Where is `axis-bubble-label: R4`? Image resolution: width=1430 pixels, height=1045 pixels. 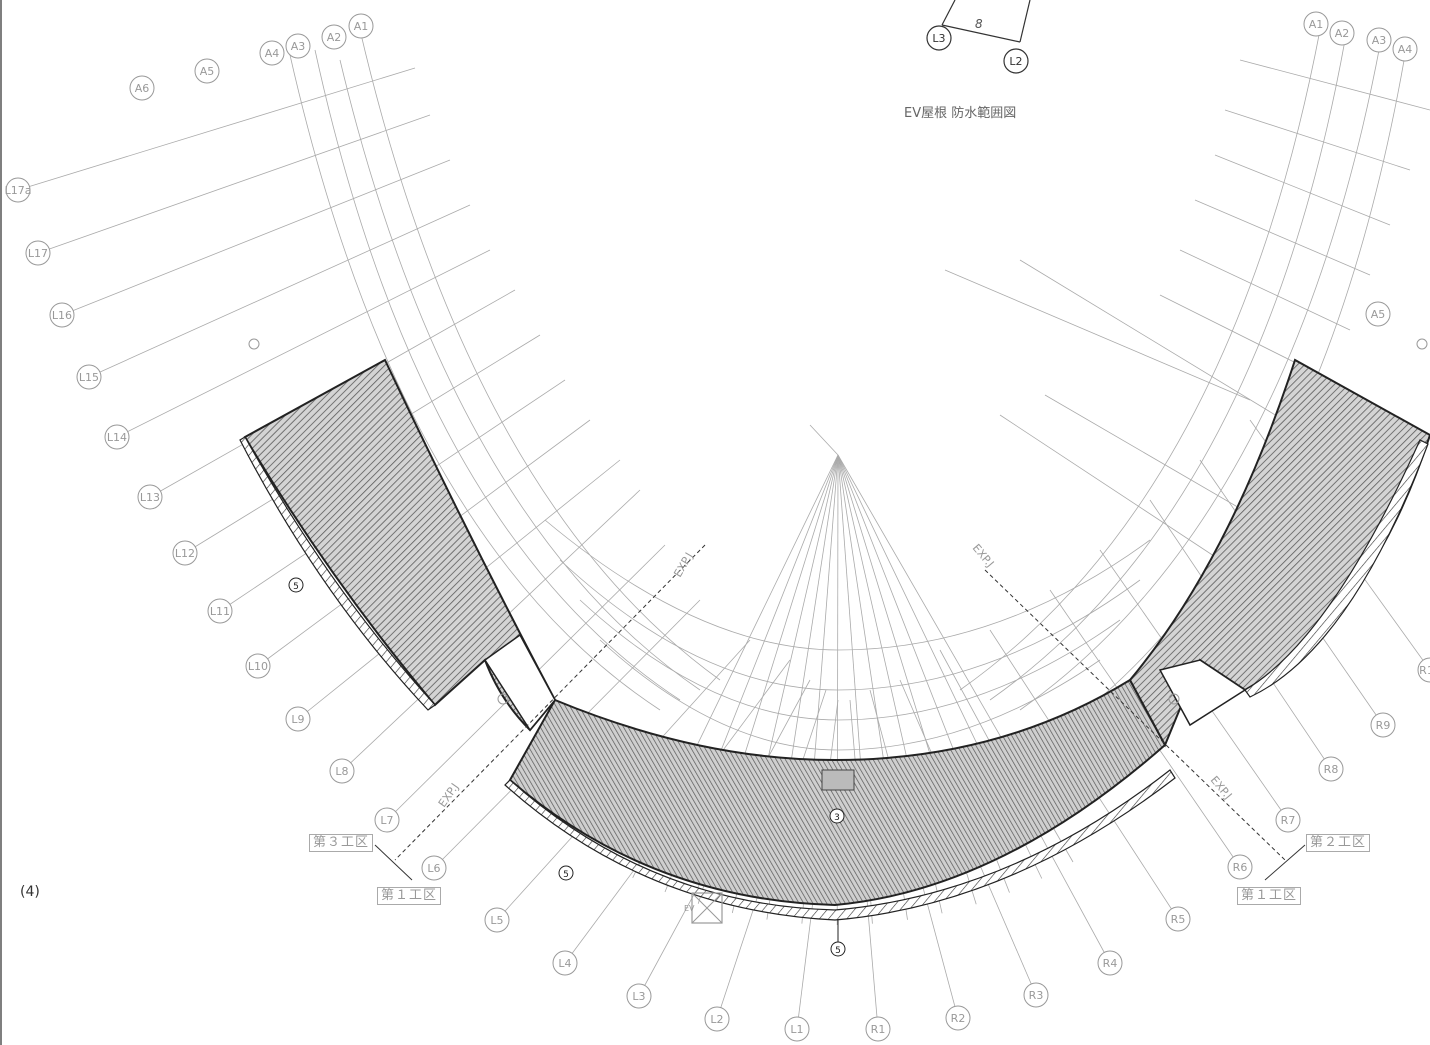
axis-bubble-label: R4 is located at coordinates (1110, 963).